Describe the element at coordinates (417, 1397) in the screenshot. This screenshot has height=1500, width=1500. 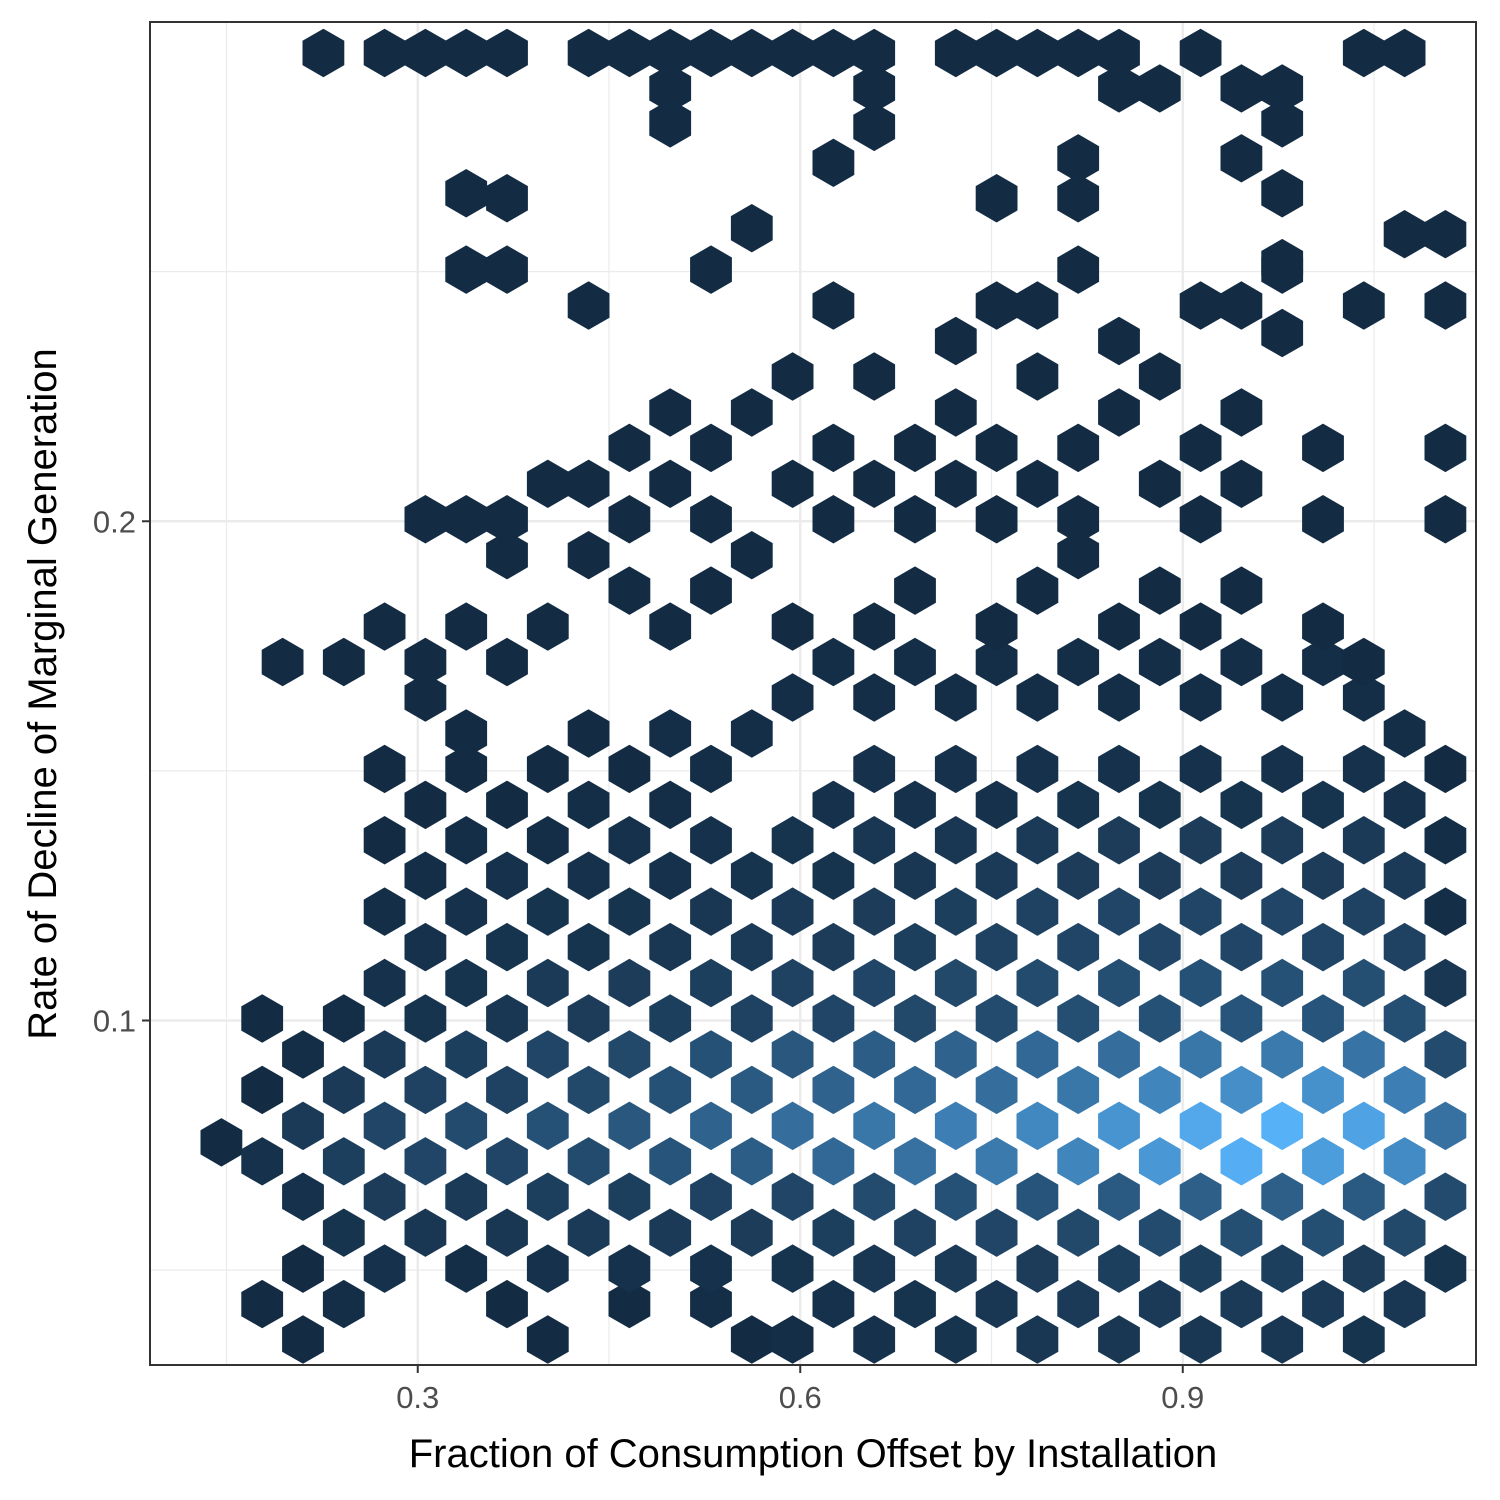
I see `x-tick-label: 0.3` at that location.